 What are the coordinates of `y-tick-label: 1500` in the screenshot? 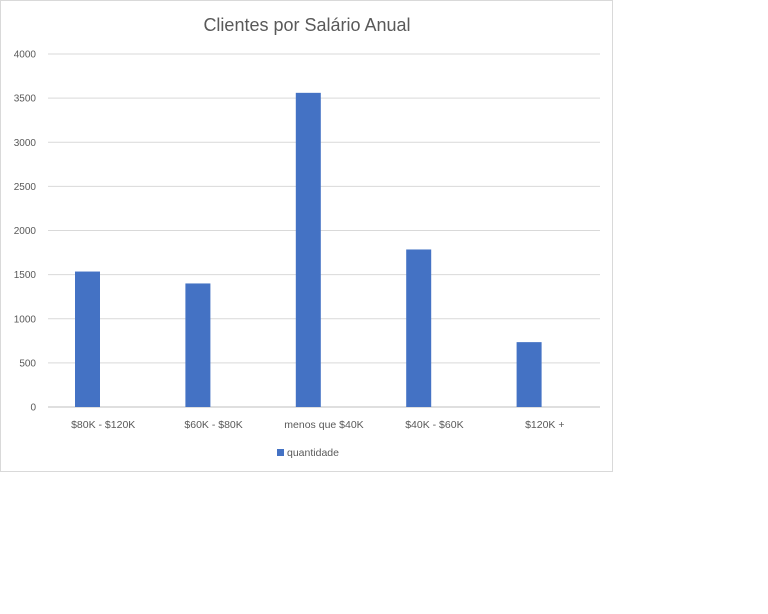 It's located at (25, 275).